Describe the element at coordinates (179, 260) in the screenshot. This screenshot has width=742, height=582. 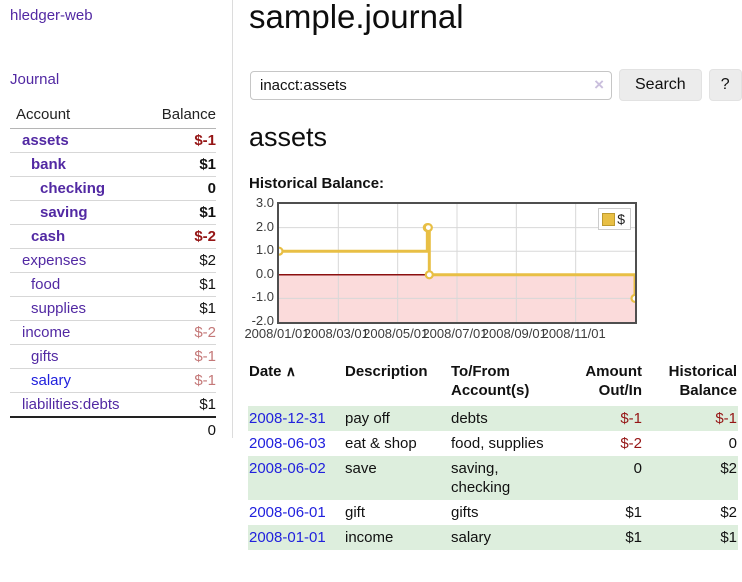
I see `account-balance: $2` at that location.